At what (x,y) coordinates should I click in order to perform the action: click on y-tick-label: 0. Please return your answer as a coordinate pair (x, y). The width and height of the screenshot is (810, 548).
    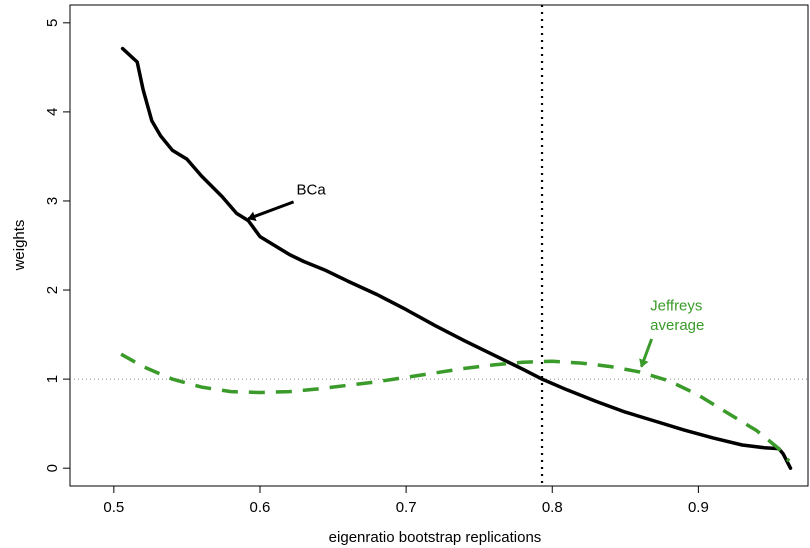
    Looking at the image, I should click on (52, 468).